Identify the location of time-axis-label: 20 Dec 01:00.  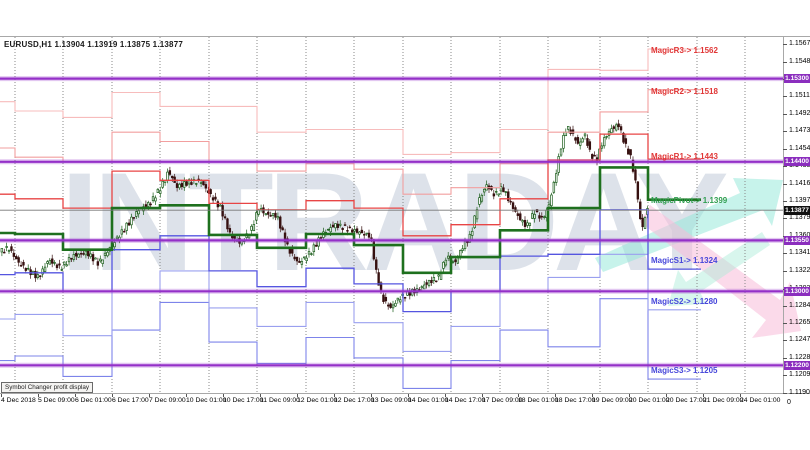
(649, 400).